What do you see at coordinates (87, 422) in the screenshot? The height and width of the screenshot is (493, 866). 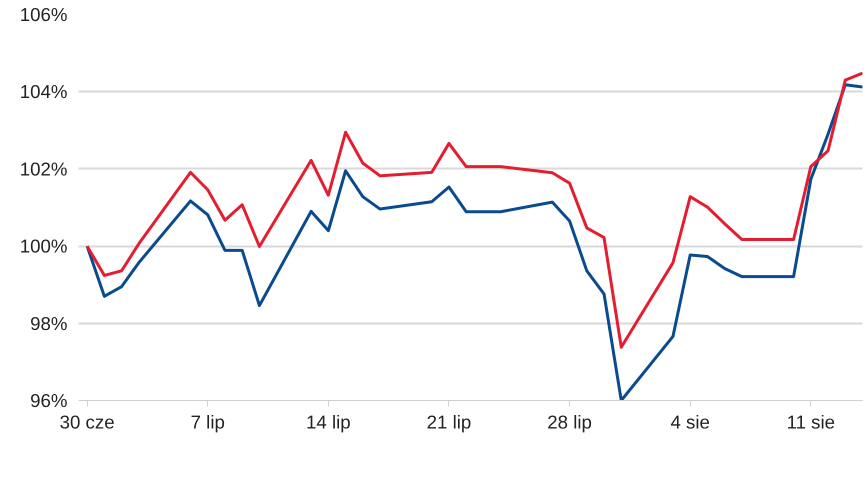 I see `x-tick-label: 30 cze` at bounding box center [87, 422].